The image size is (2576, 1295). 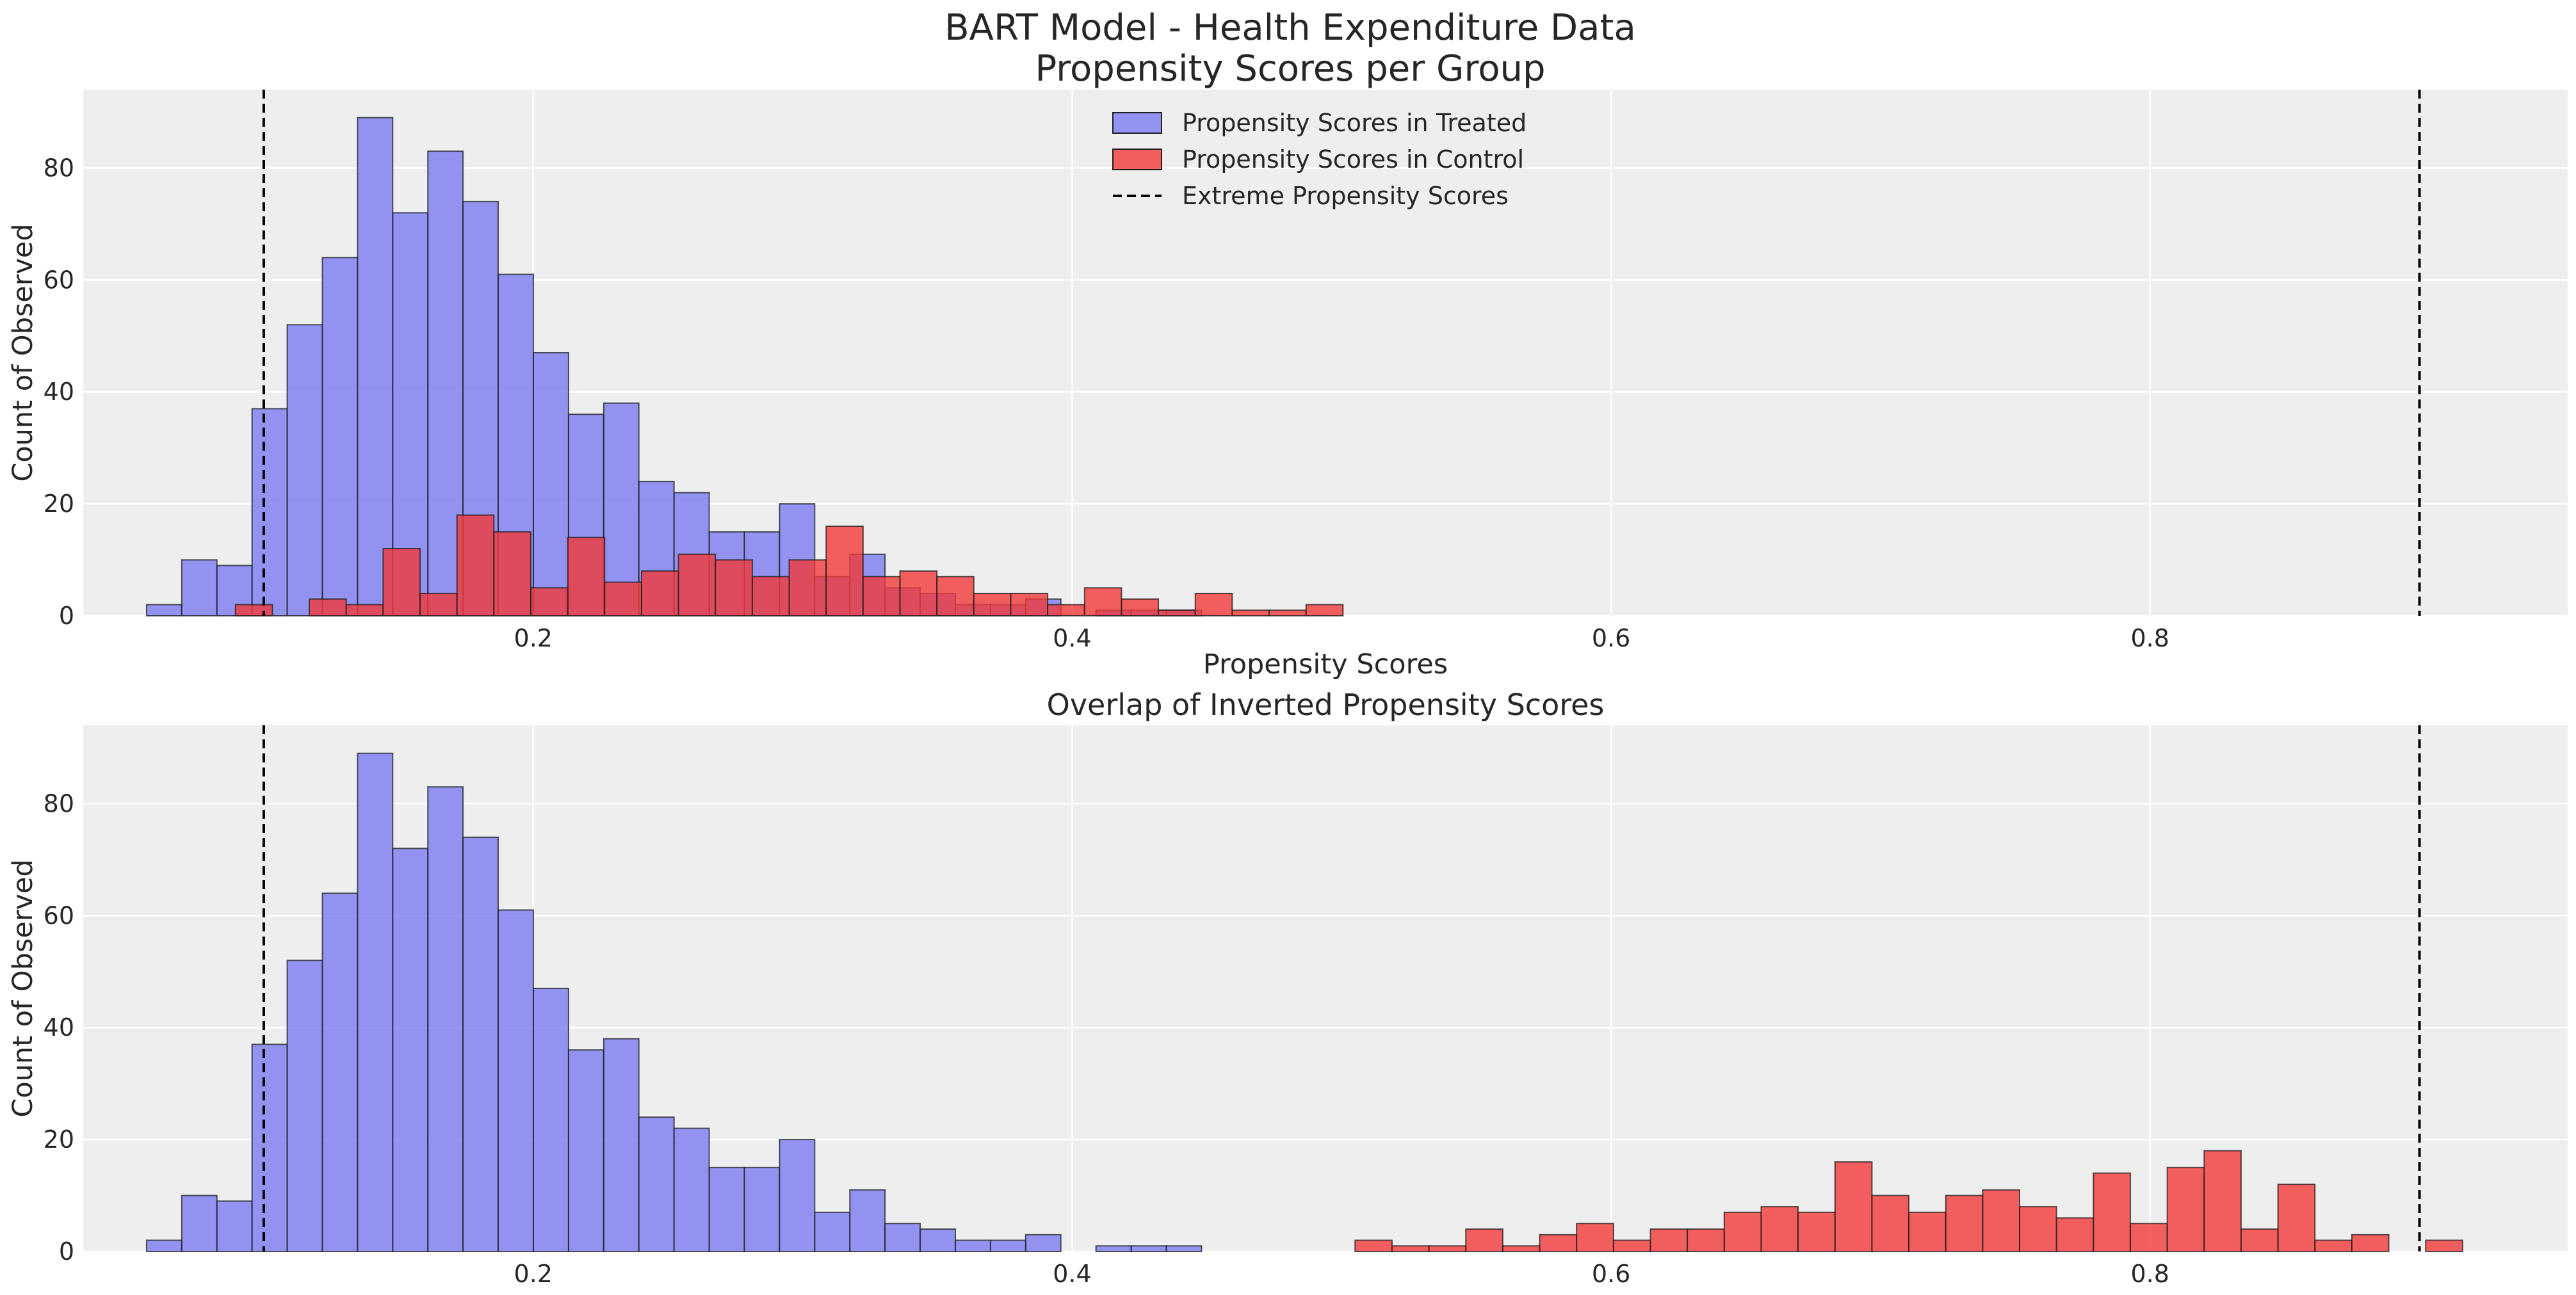 I want to click on legend-label-control: Propensity Scores in Control, so click(x=1353, y=159).